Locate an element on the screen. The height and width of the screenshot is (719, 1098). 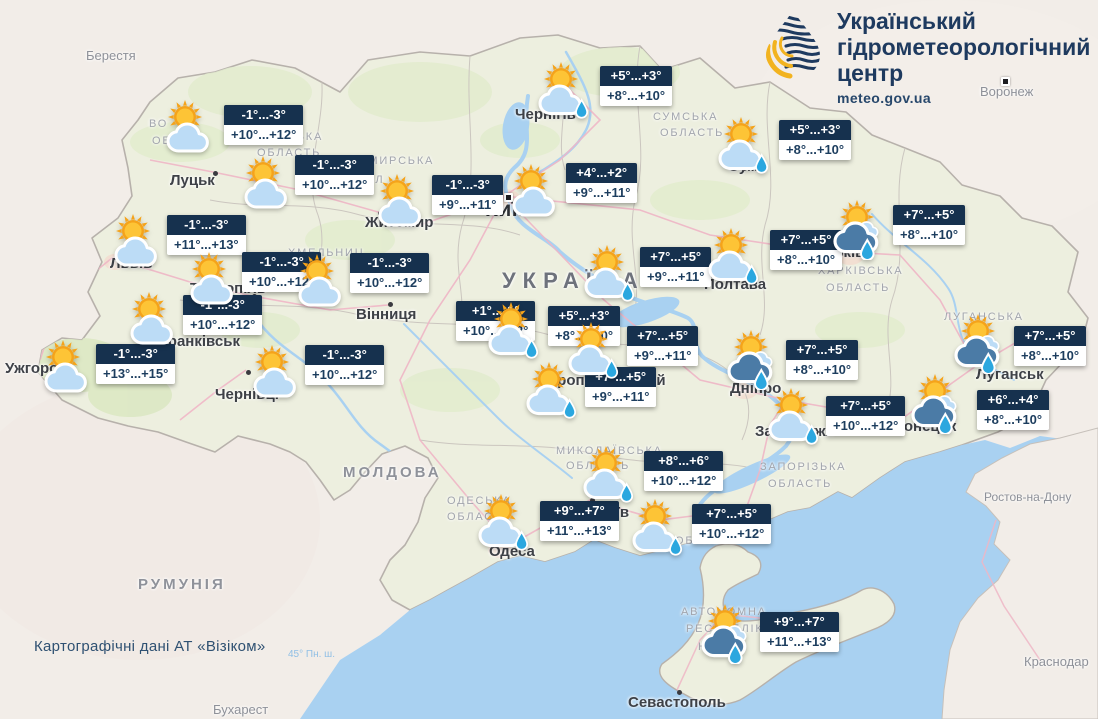
map-label: МИКОЛАЇВСЬКА is located at coordinates (609, 451).